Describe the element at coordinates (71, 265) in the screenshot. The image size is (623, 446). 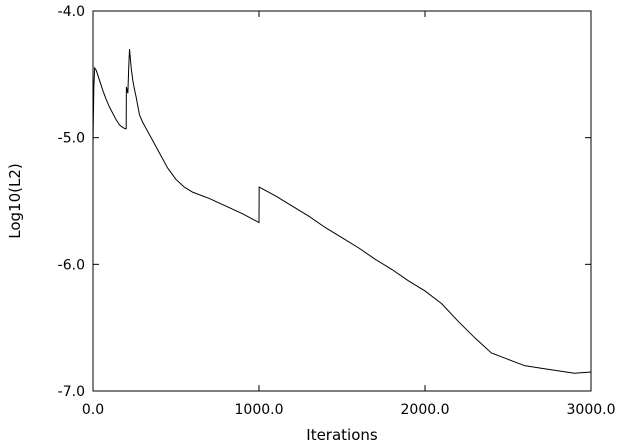
I see `y-tick-label: -6.0` at that location.